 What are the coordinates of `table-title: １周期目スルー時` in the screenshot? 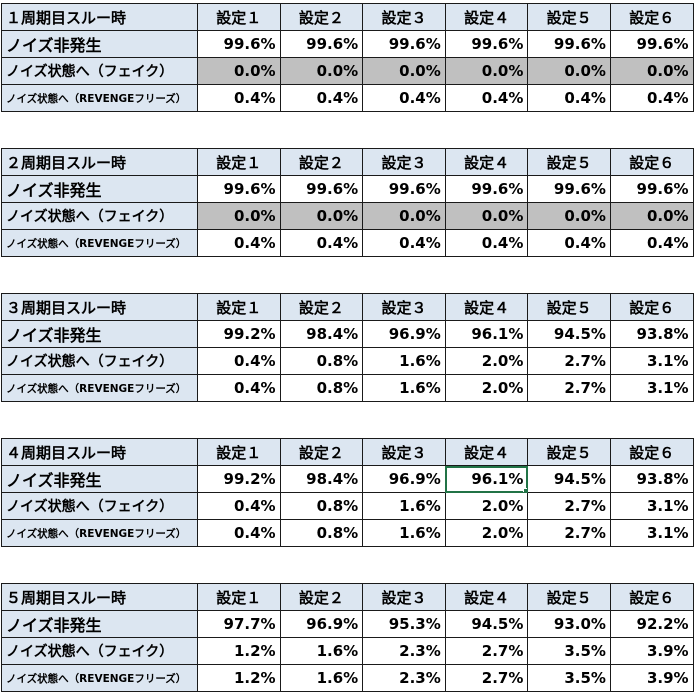 It's located at (99, 17).